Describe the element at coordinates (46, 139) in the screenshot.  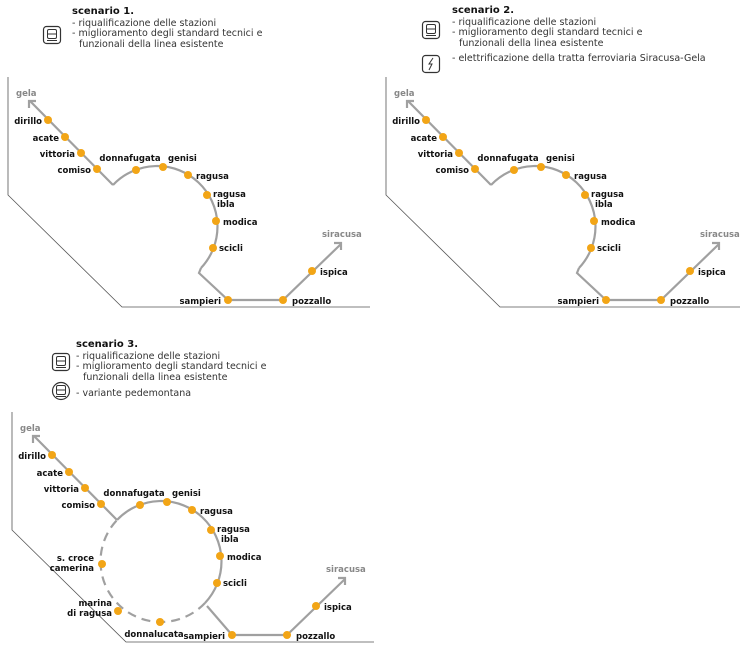
I see `station-label-line: acate` at that location.